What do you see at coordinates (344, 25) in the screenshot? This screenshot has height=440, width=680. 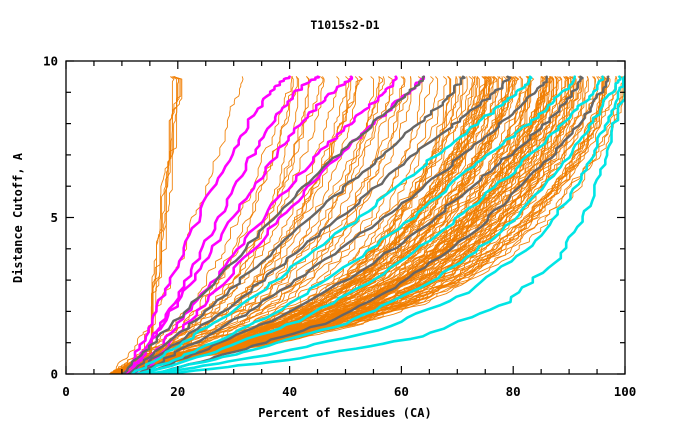 I see `chart-title: T1015s2-D1` at bounding box center [344, 25].